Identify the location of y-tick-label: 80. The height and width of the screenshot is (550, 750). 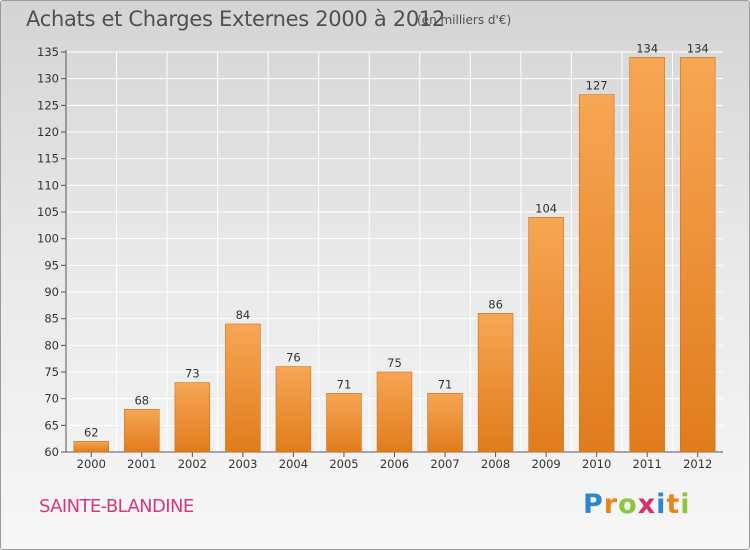
(51, 345).